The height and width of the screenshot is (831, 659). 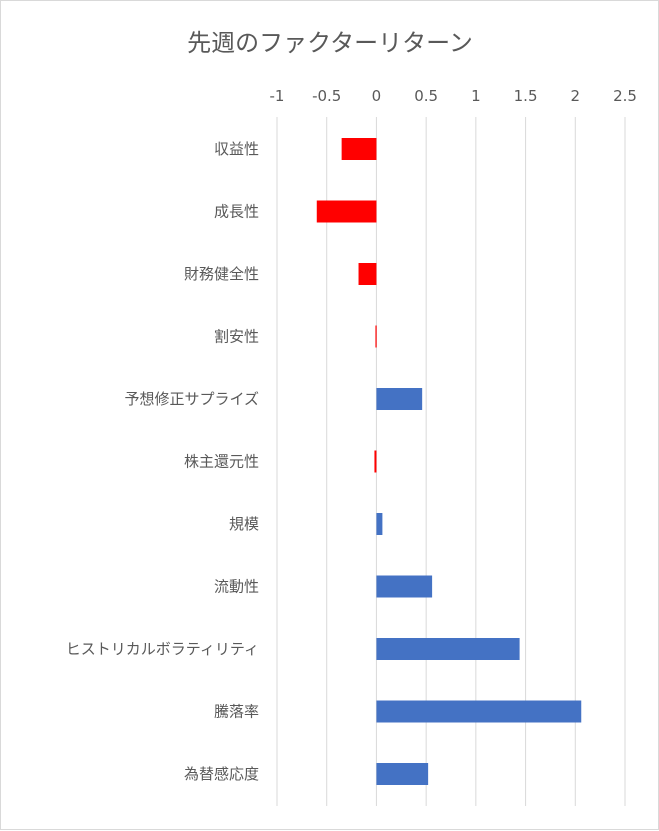 I want to click on category-label: 株主還元性, so click(x=221, y=462).